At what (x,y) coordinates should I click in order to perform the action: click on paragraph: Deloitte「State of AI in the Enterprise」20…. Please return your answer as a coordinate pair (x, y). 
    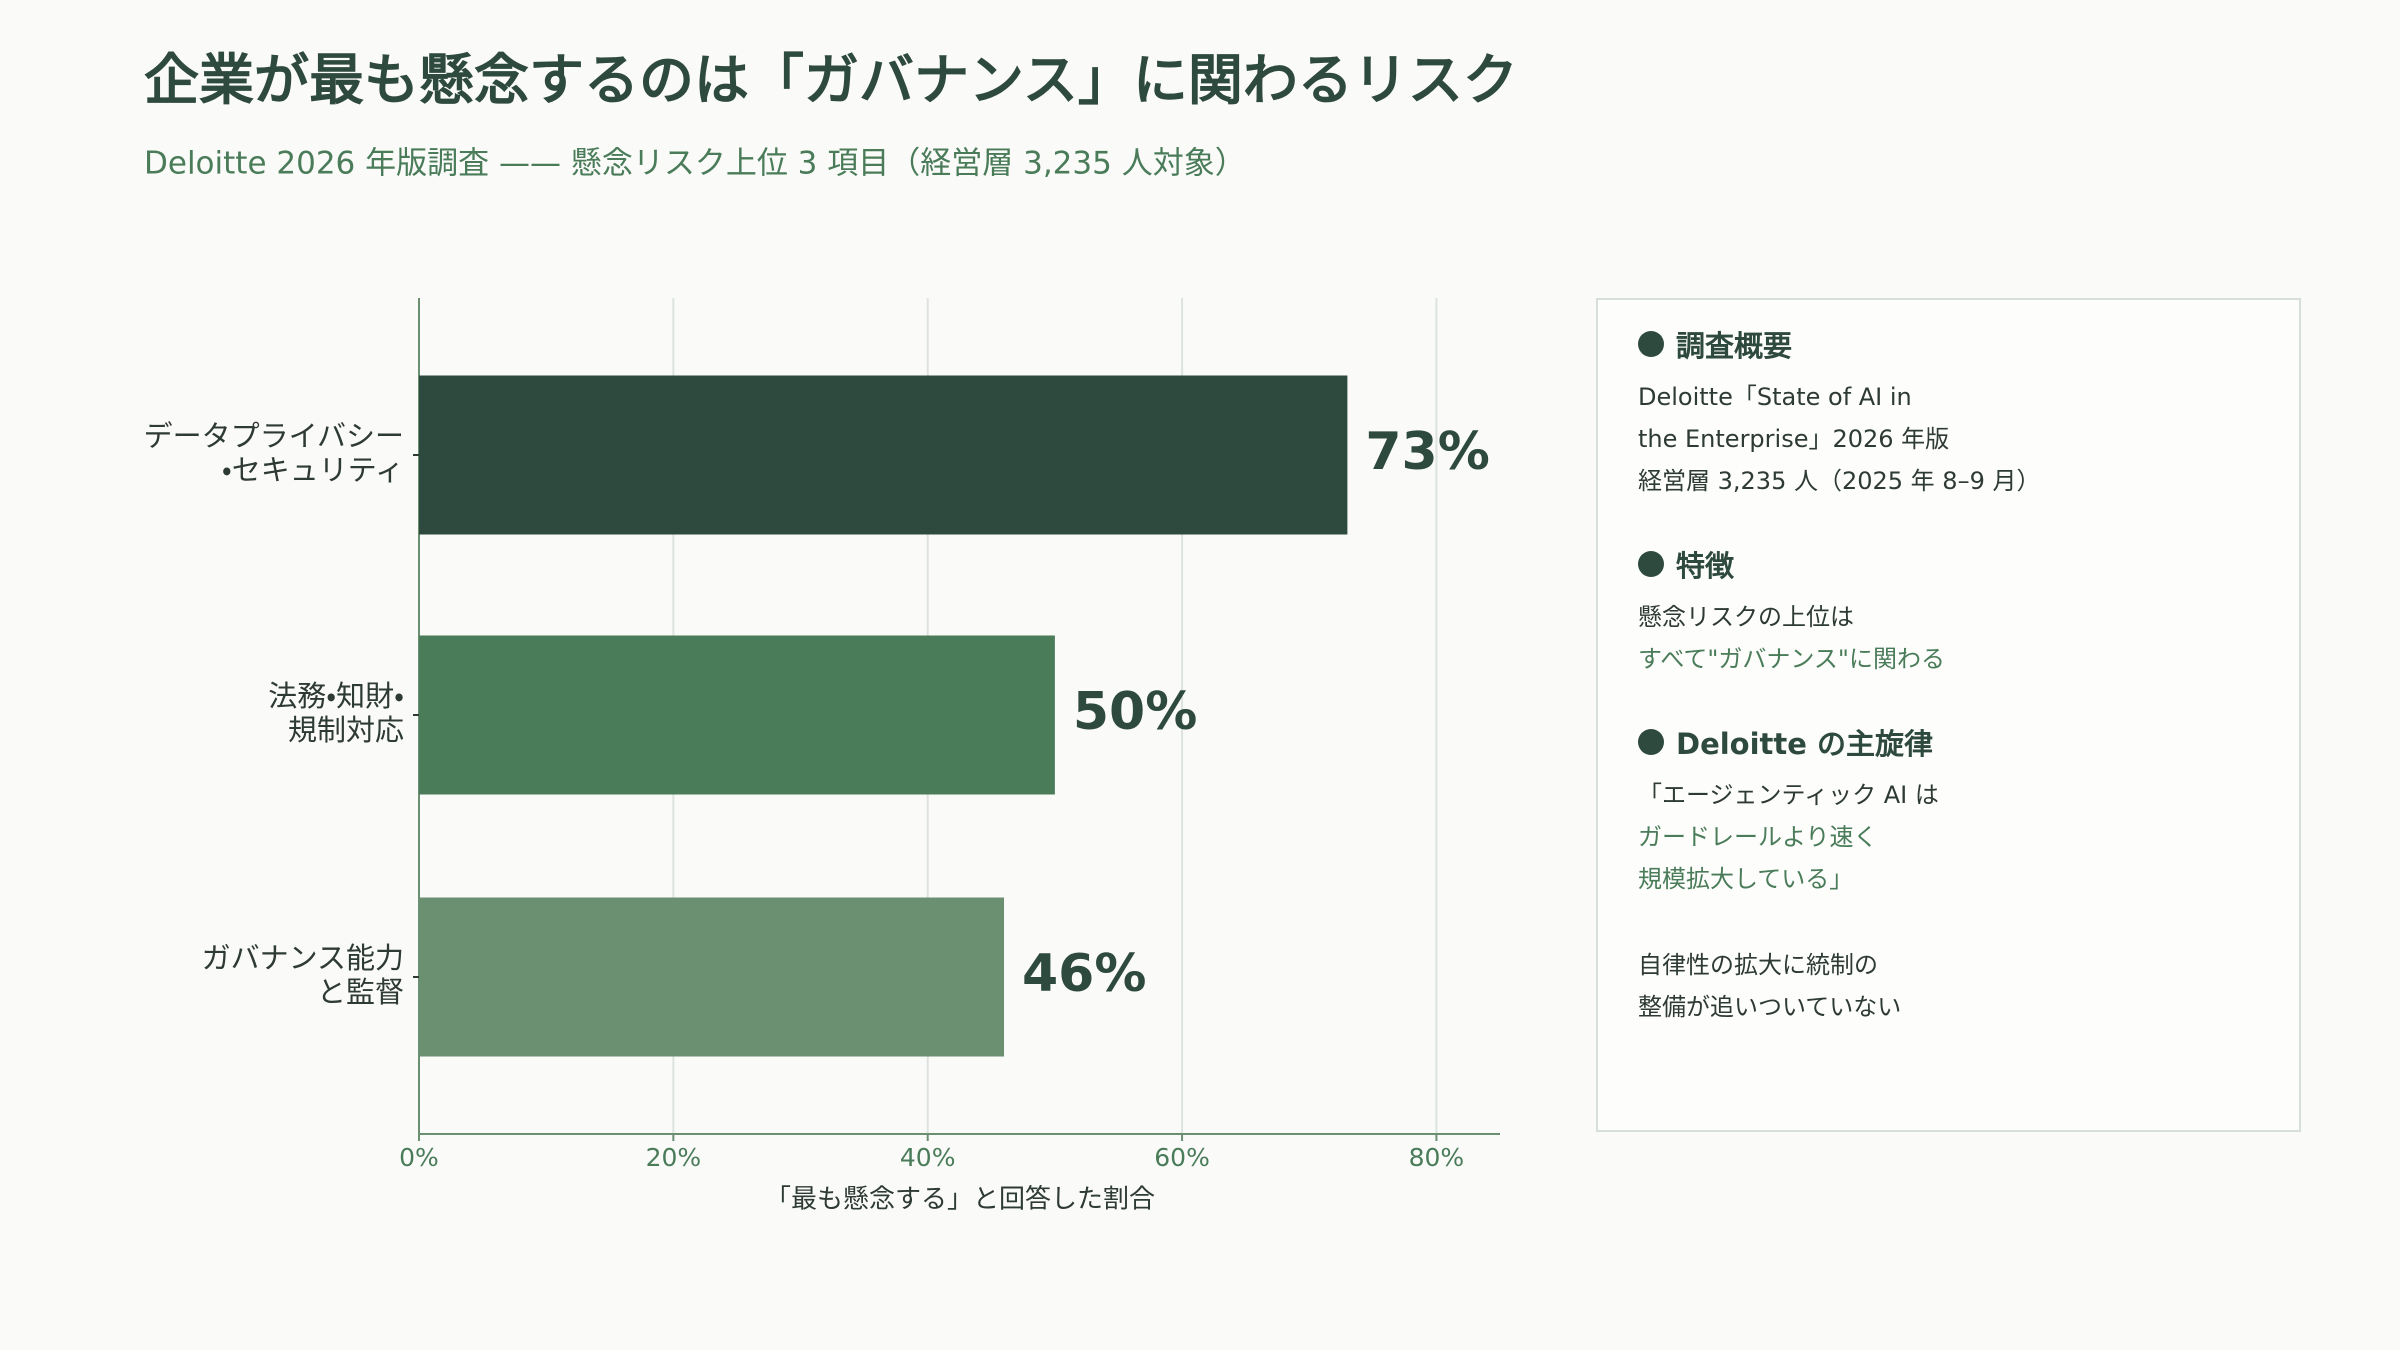
    Looking at the image, I should click on (1948, 439).